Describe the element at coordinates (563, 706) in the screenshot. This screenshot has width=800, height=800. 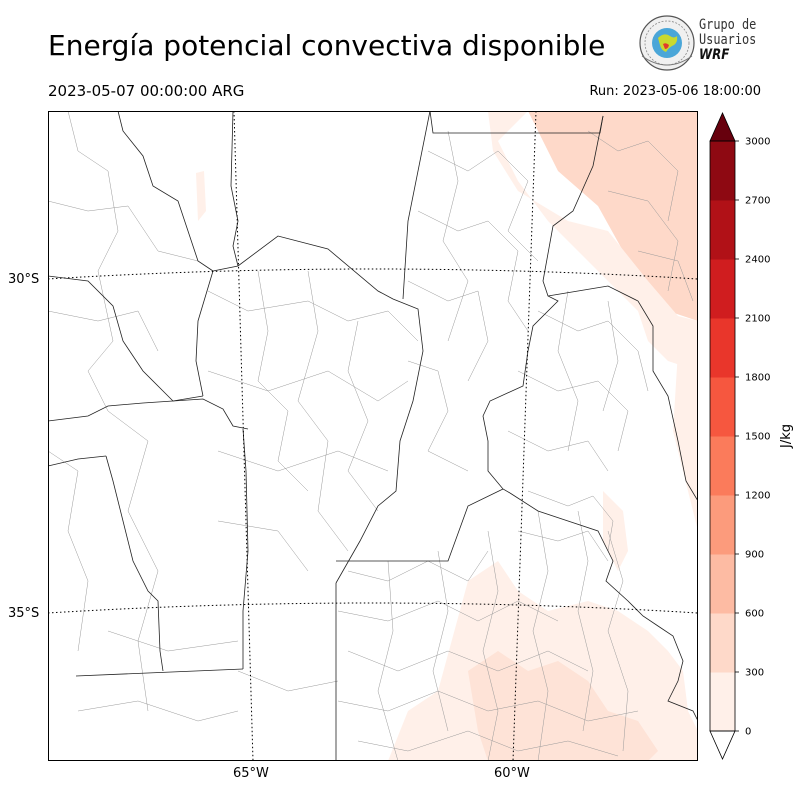
I see `cape-region-south-mid` at that location.